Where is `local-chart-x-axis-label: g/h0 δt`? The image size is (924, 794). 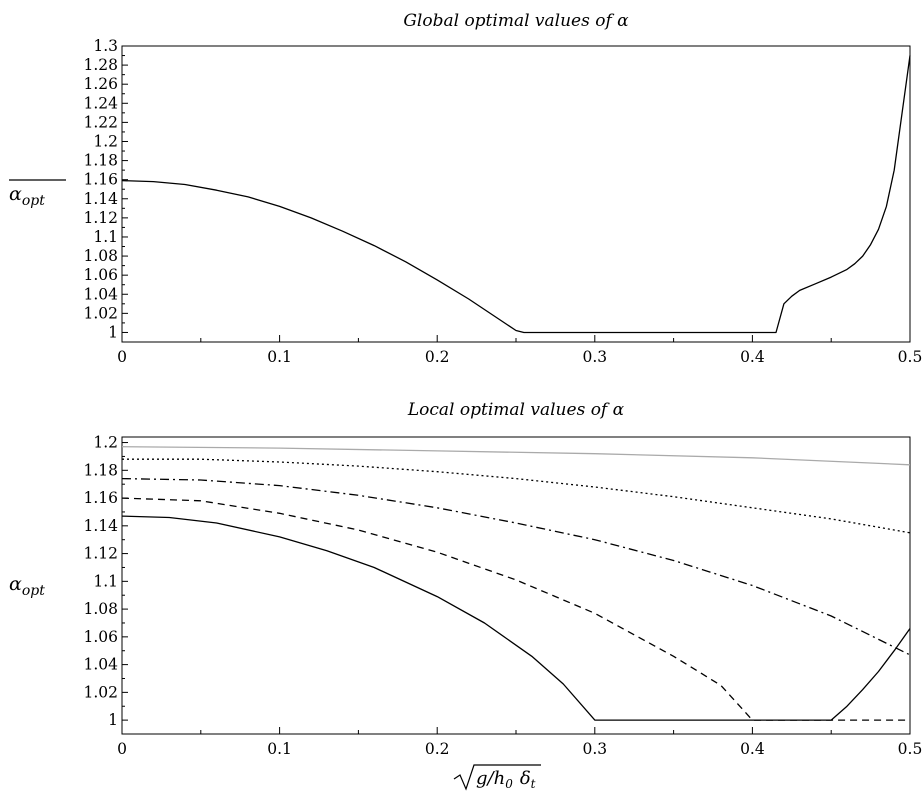 local-chart-x-axis-label: g/h0 δt is located at coordinates (497, 777).